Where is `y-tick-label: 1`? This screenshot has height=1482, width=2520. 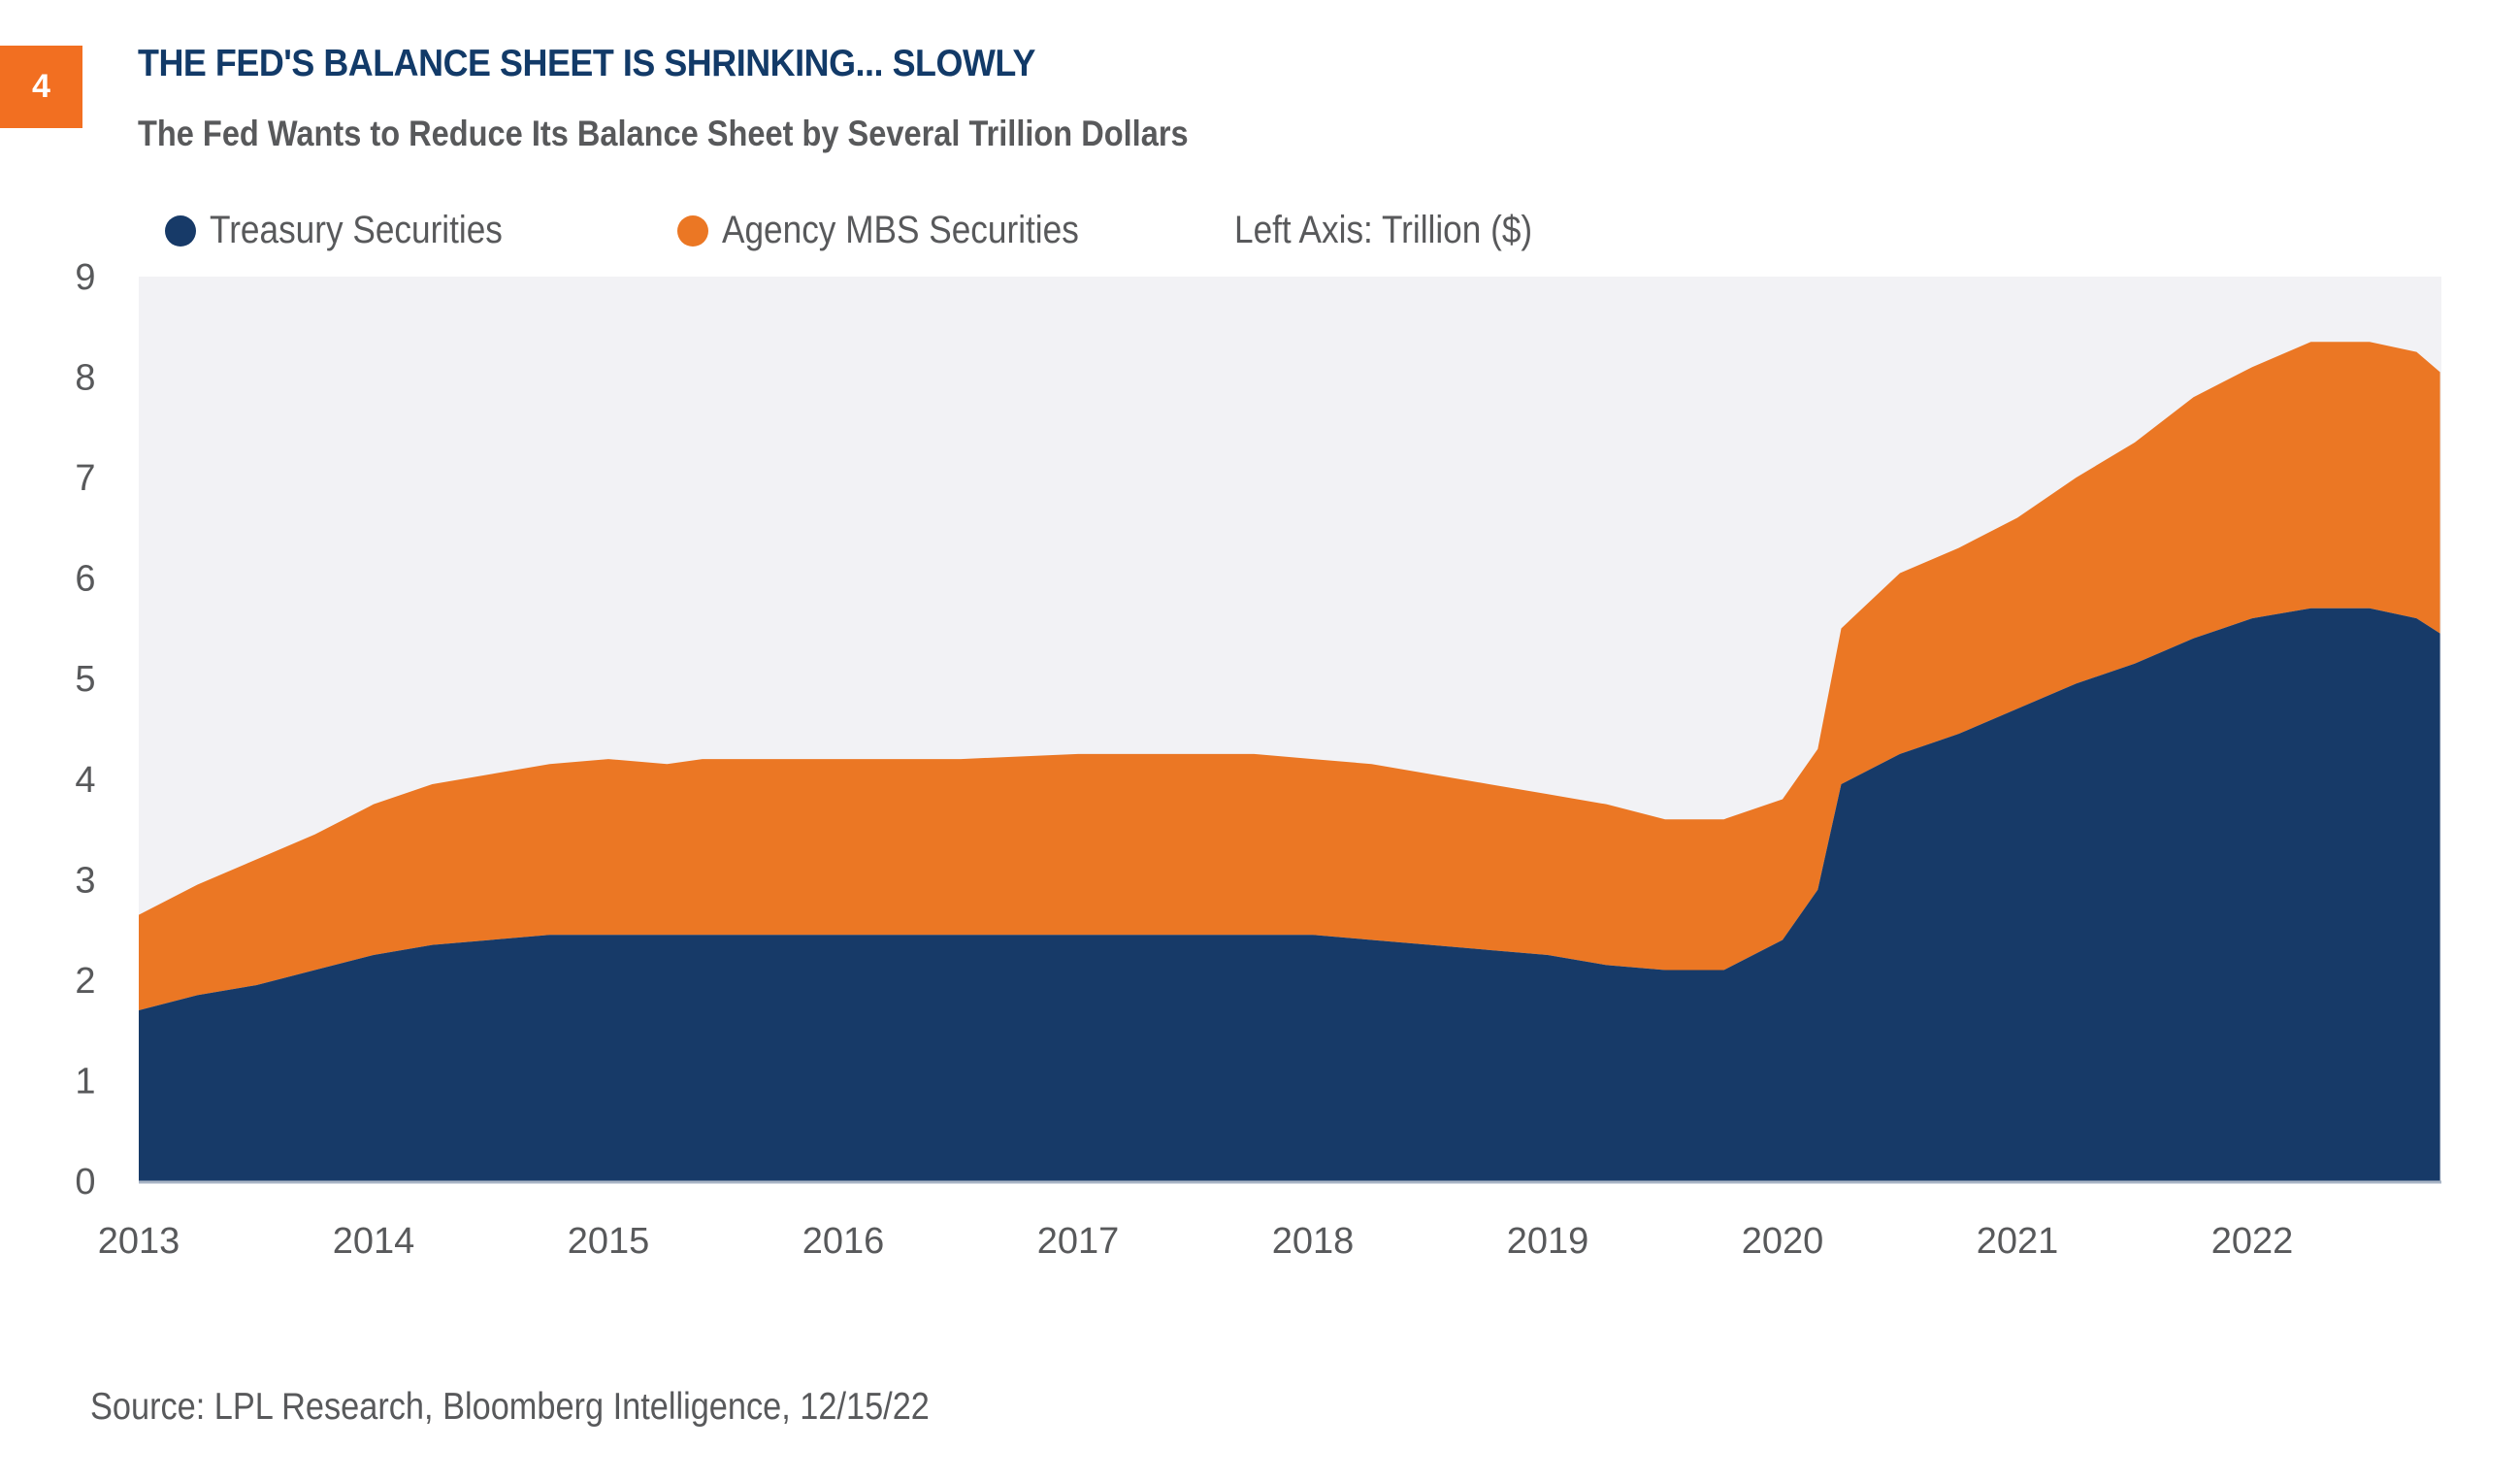
y-tick-label: 1 is located at coordinates (85, 1081).